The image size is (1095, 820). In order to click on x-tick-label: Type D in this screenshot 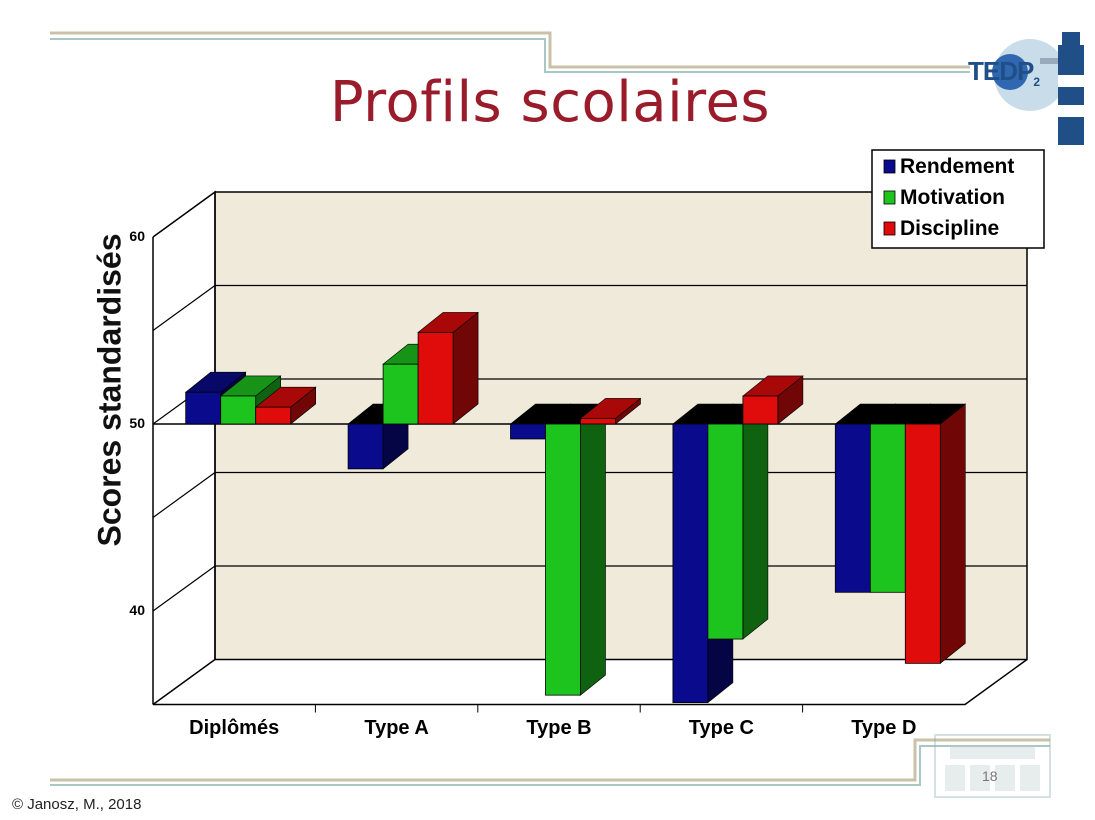, I will do `click(883, 728)`.